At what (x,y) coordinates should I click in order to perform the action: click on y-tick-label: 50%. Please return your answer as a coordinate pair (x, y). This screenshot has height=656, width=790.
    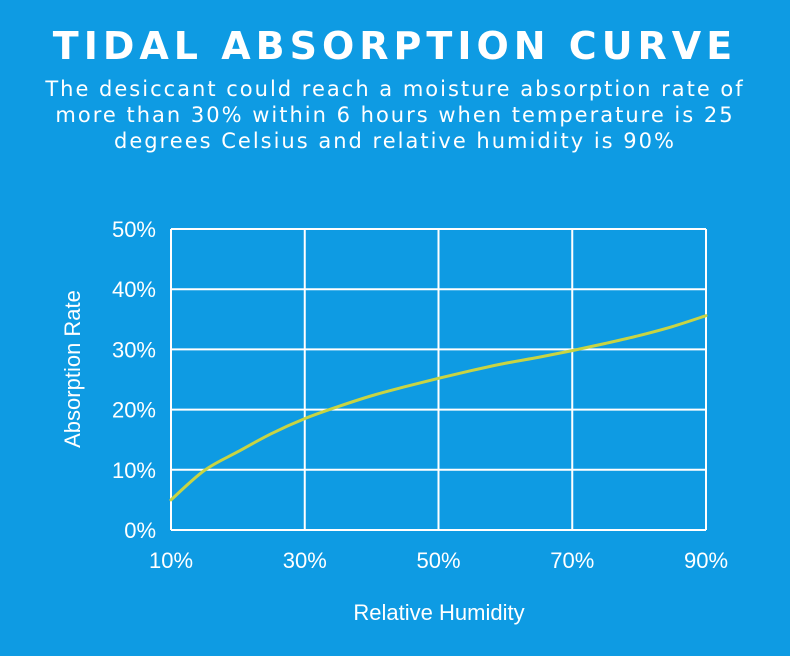
    Looking at the image, I should click on (134, 229).